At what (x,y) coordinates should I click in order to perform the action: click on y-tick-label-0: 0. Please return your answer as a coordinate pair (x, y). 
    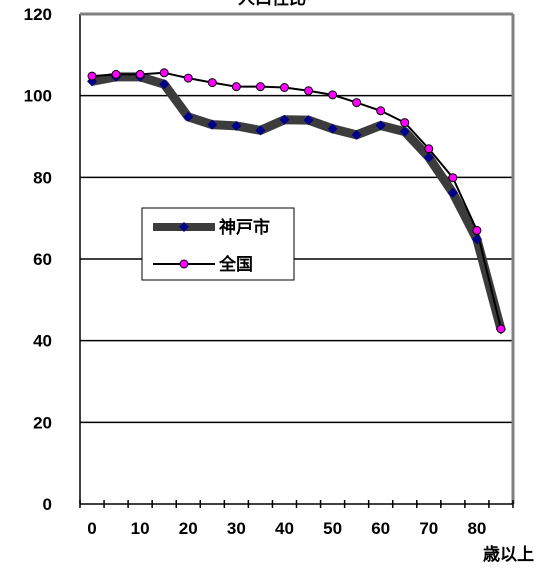
    Looking at the image, I should click on (47, 504).